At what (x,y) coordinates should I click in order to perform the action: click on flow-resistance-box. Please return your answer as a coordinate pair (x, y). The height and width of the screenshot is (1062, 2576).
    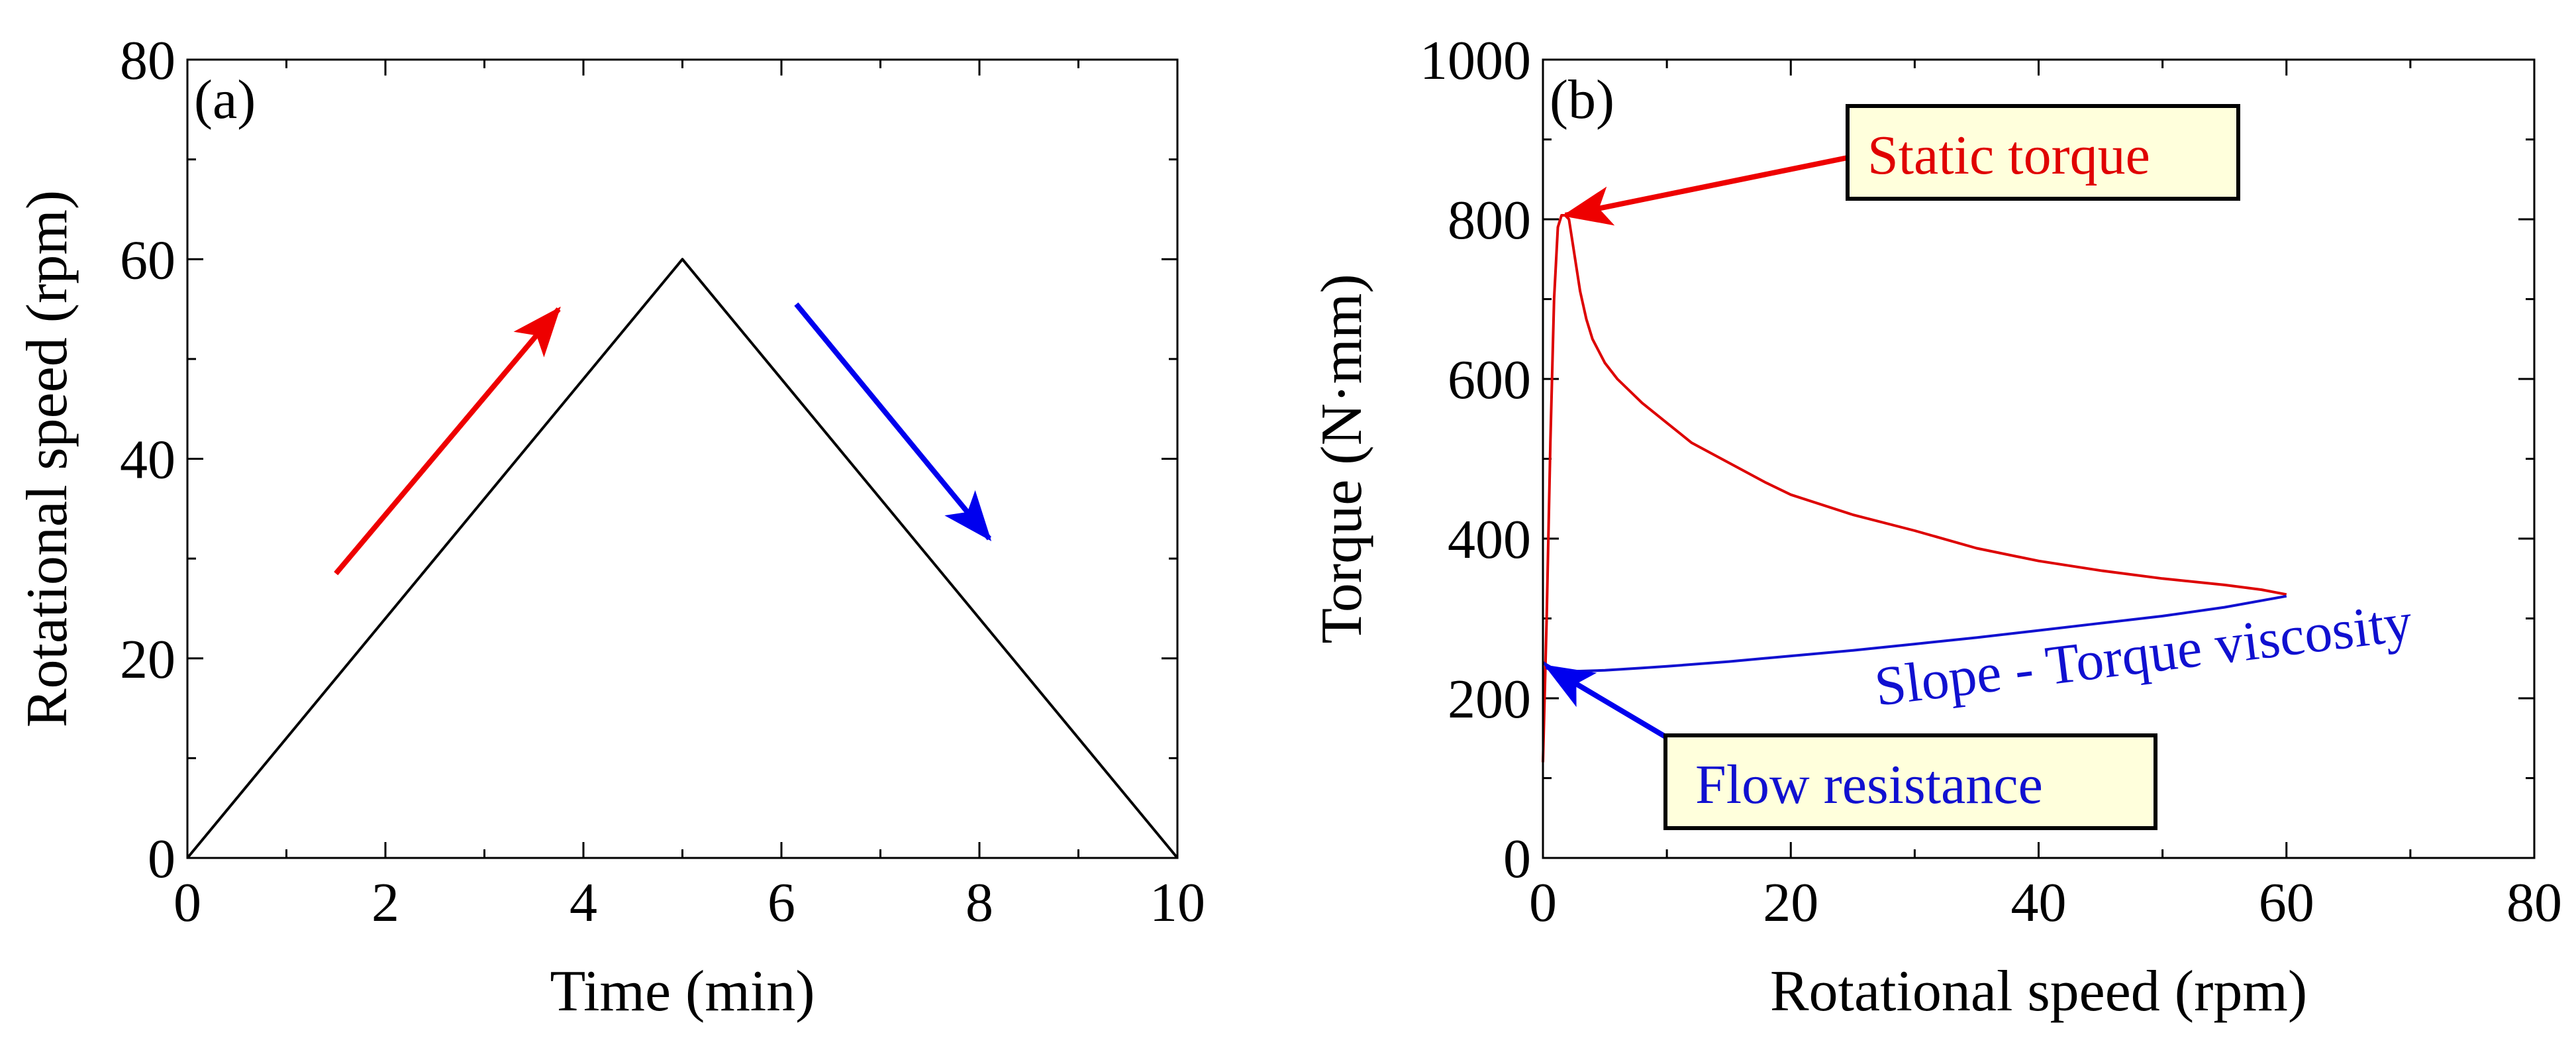
    Looking at the image, I should click on (1910, 781).